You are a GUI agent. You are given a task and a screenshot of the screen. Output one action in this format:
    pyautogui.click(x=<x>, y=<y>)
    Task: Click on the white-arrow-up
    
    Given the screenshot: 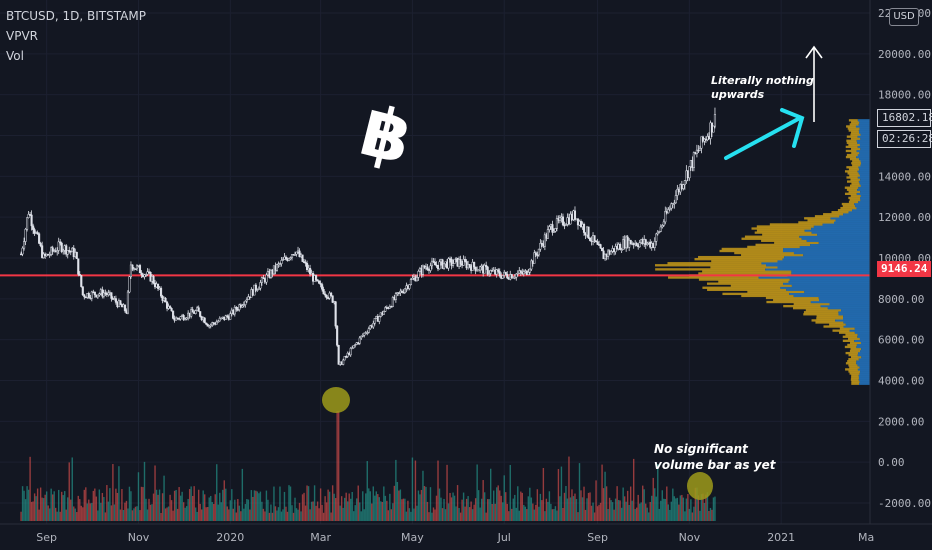 What is the action you would take?
    pyautogui.click(x=814, y=83)
    